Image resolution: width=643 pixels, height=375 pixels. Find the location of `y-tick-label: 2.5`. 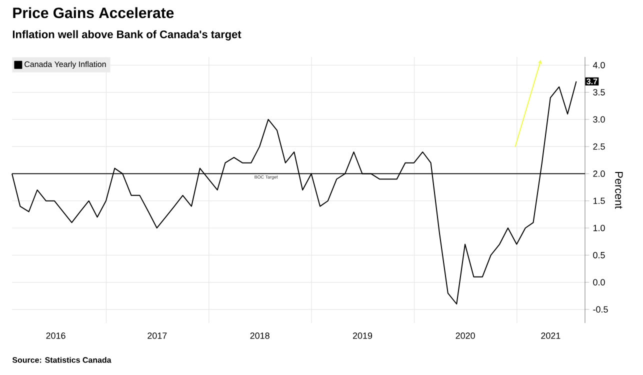

y-tick-label: 2.5 is located at coordinates (599, 146).